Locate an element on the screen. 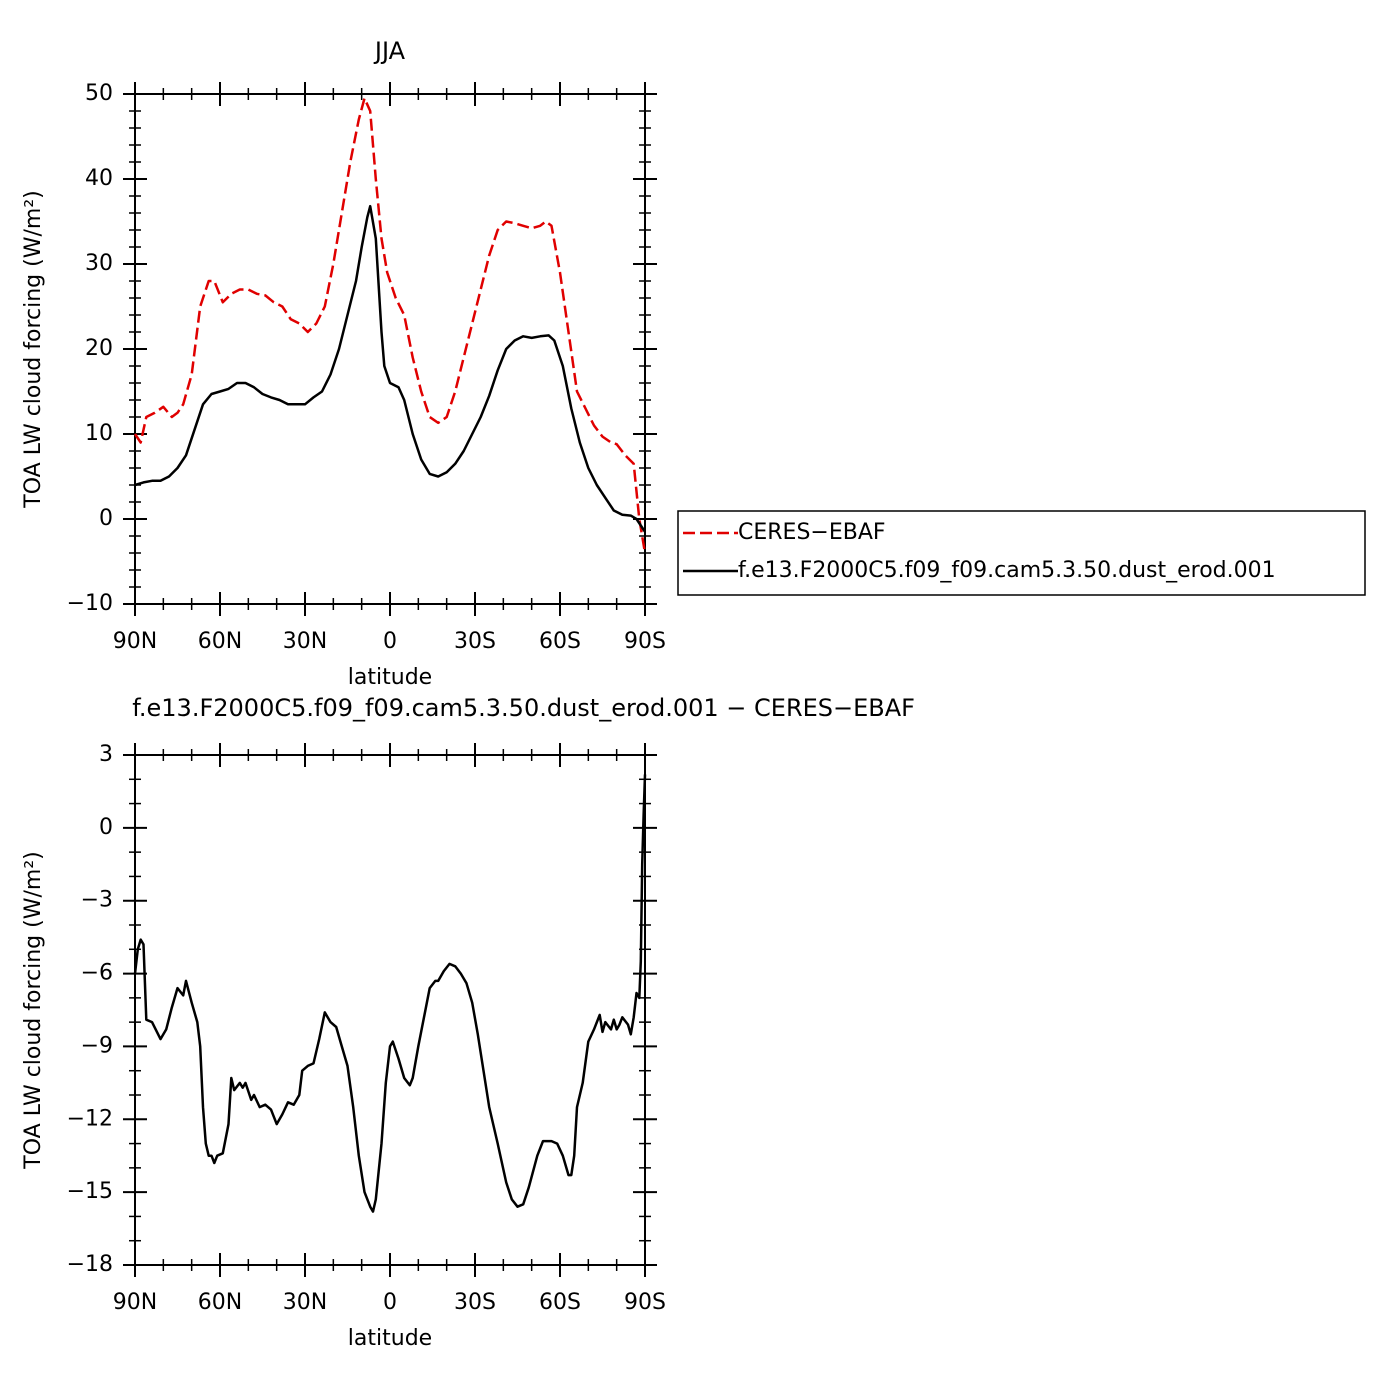 The image size is (1385, 1385). y-tick-label: 50 is located at coordinates (99, 93).